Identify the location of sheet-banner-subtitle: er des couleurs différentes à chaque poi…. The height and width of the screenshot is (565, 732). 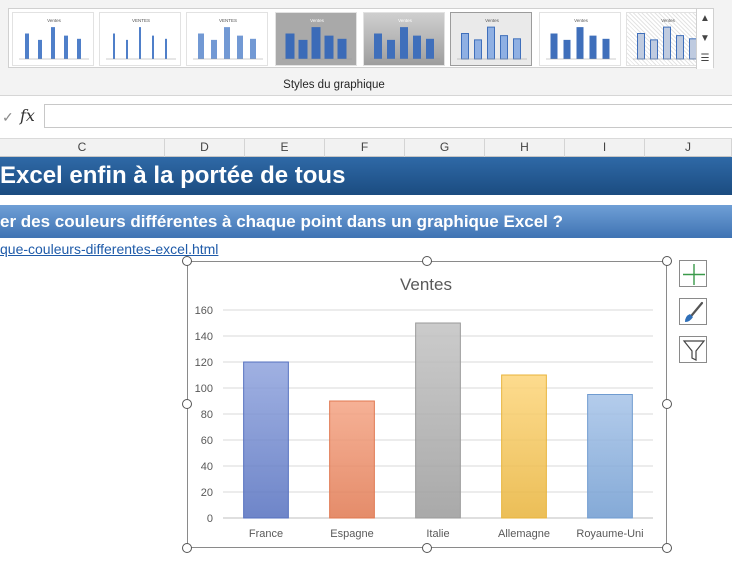
(366, 221).